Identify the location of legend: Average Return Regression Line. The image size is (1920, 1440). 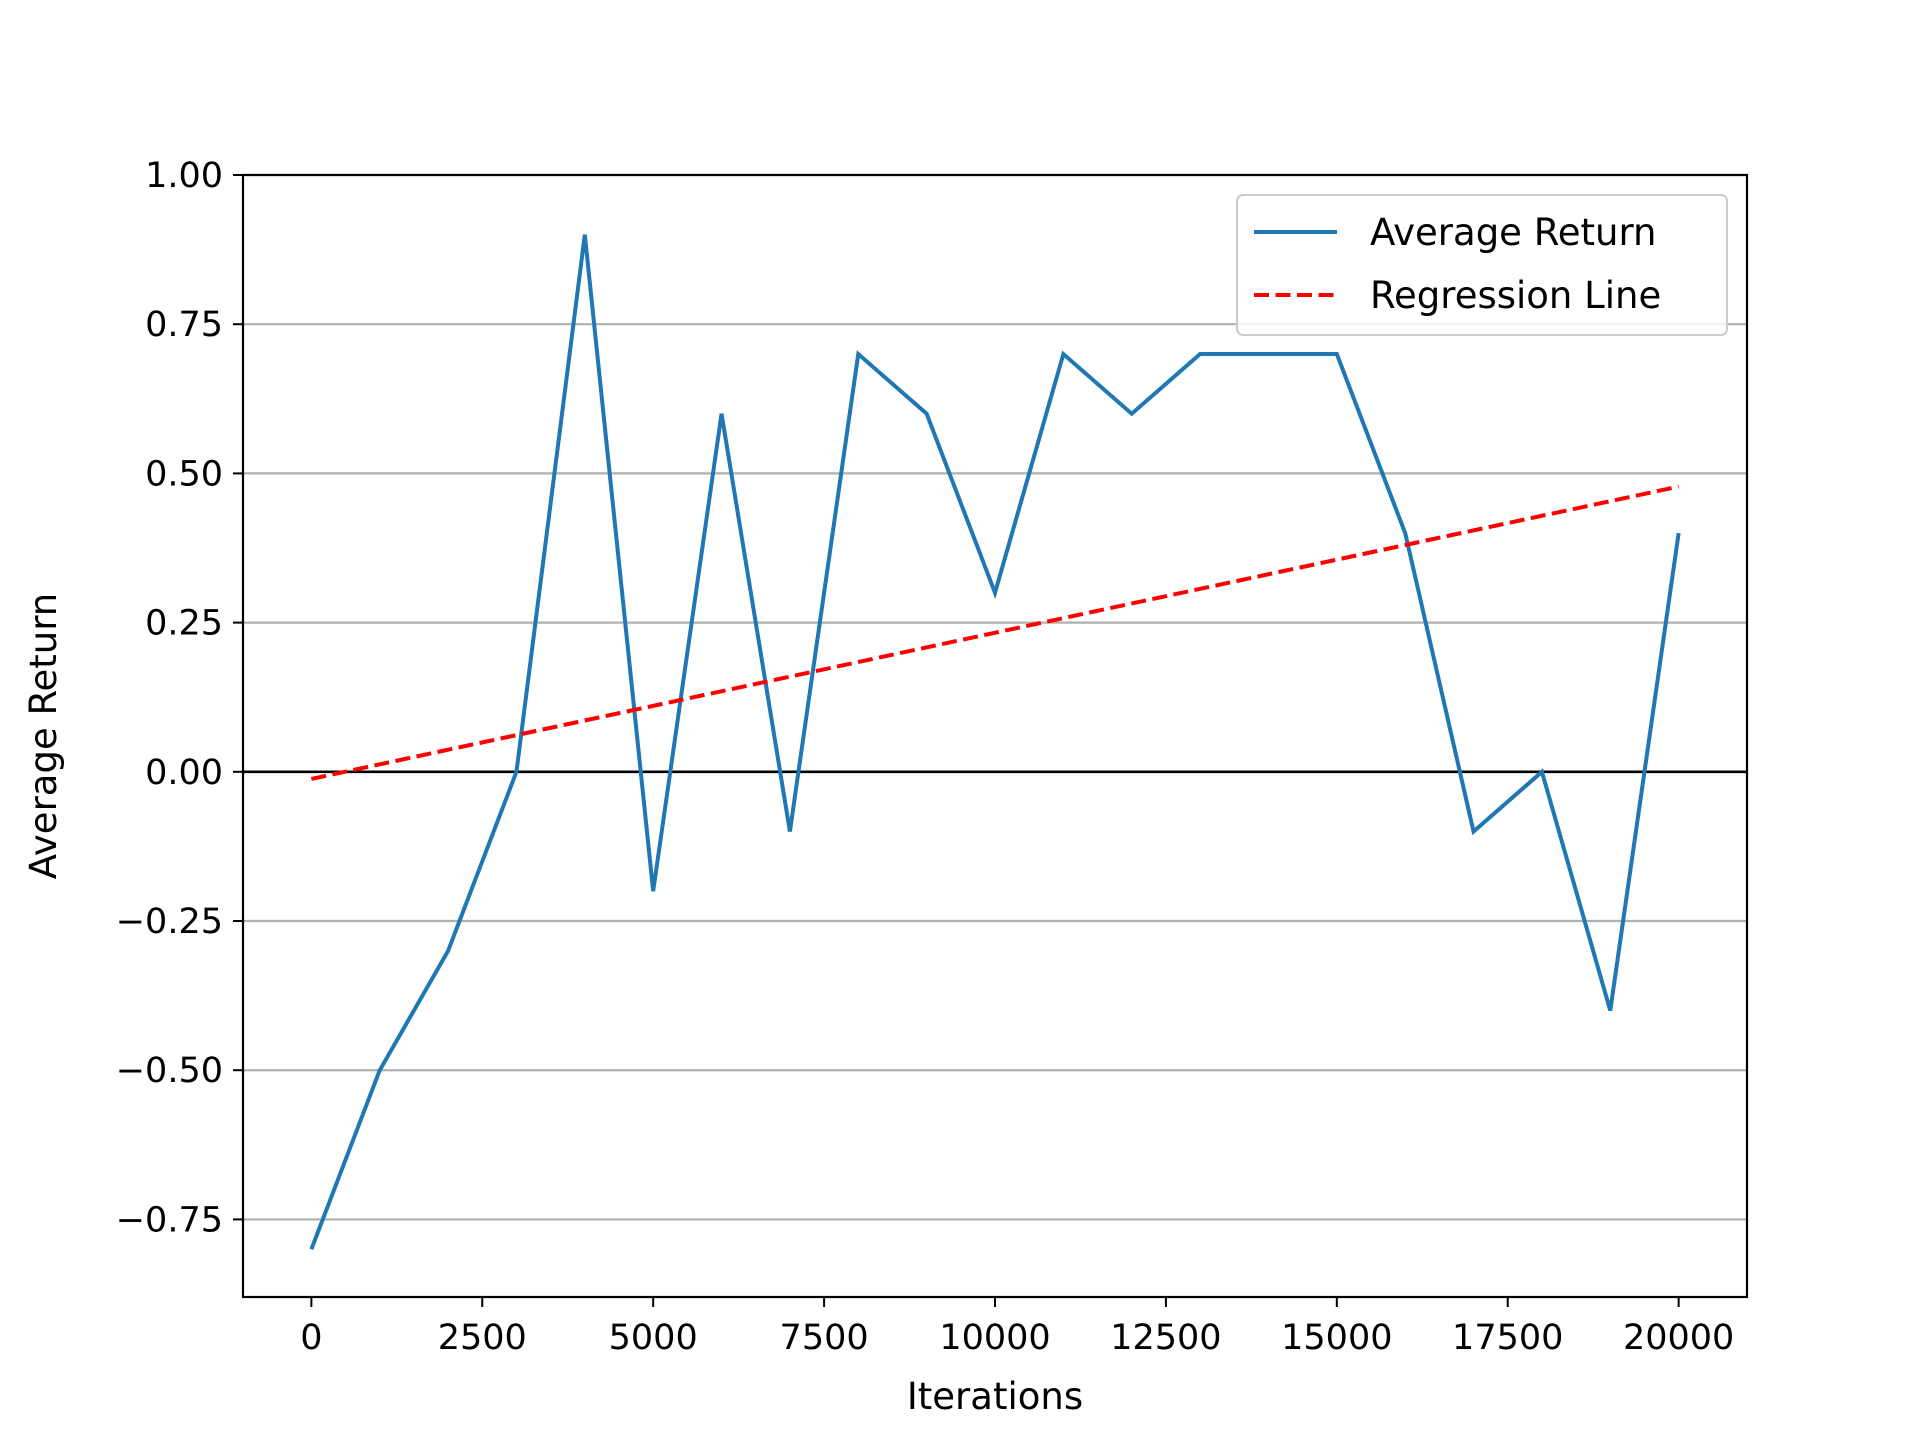
(1482, 265).